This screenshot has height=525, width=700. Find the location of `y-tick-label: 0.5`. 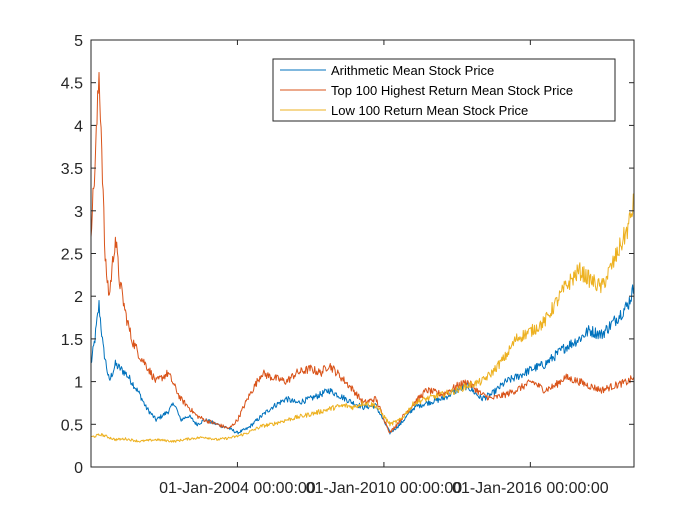

y-tick-label: 0.5 is located at coordinates (72, 425).